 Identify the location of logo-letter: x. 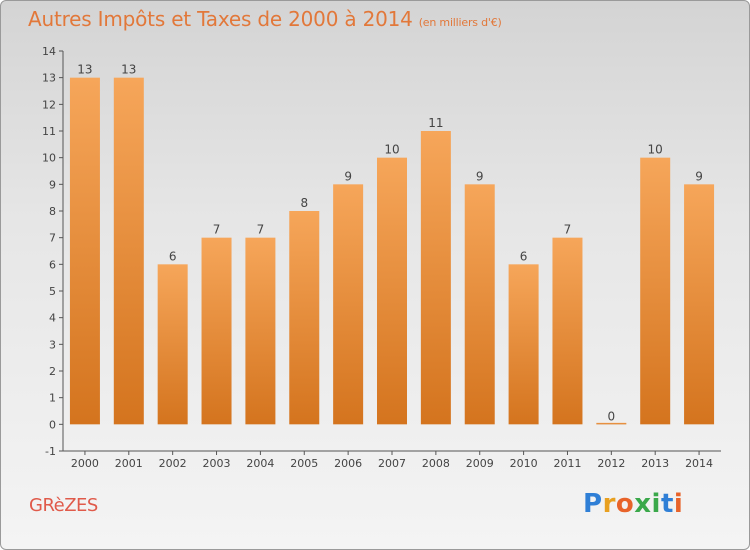
(643, 504).